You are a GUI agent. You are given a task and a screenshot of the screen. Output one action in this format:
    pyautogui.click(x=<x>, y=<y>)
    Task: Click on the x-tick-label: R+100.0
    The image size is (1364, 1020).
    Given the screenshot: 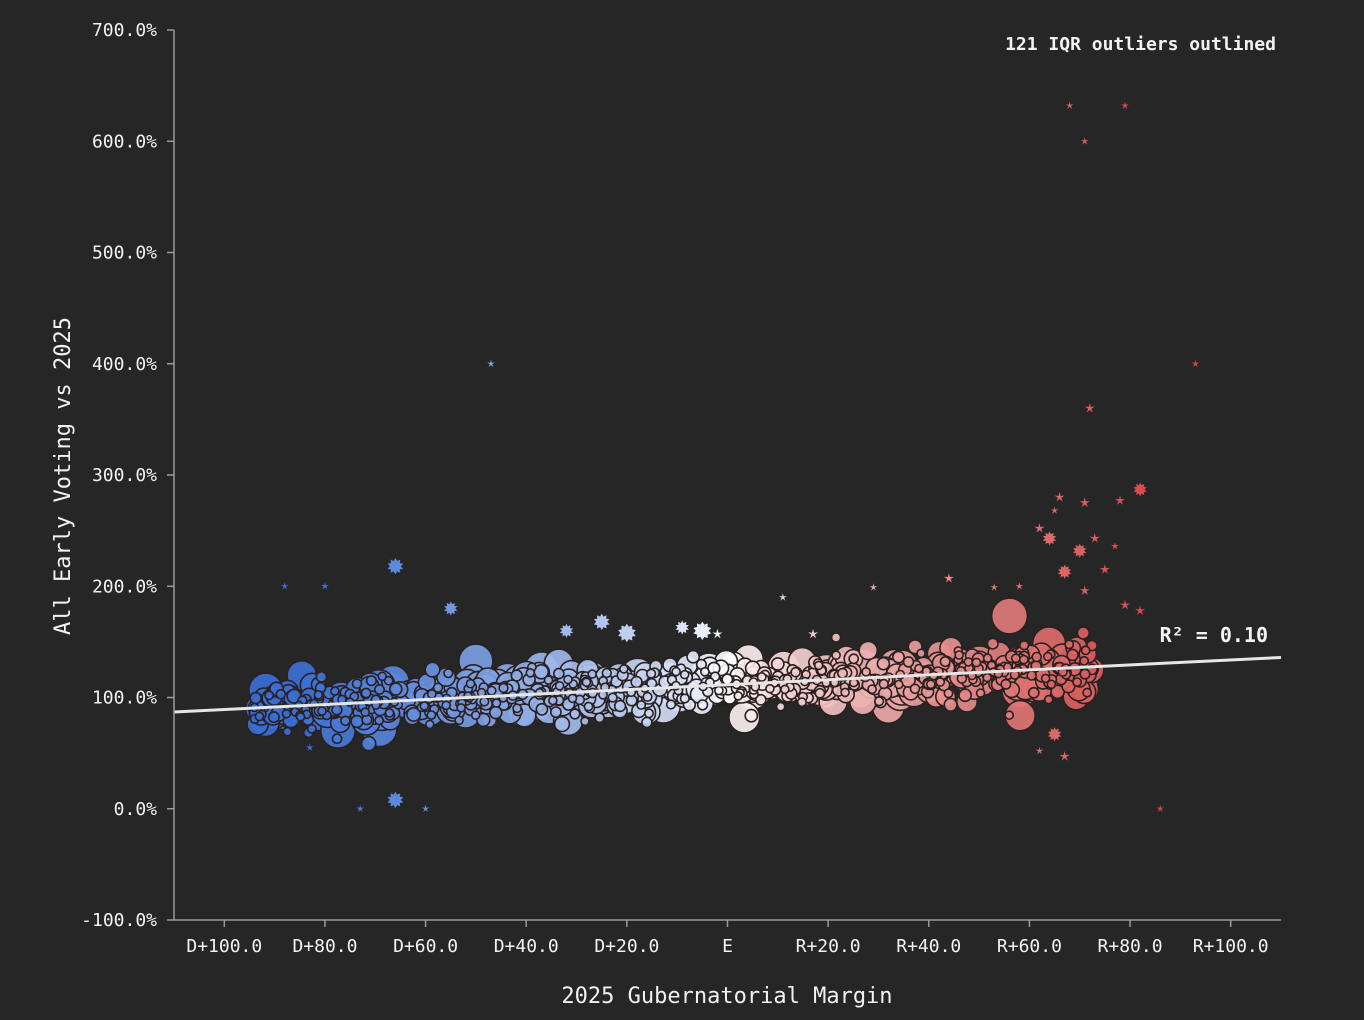 What is the action you would take?
    pyautogui.click(x=1231, y=946)
    